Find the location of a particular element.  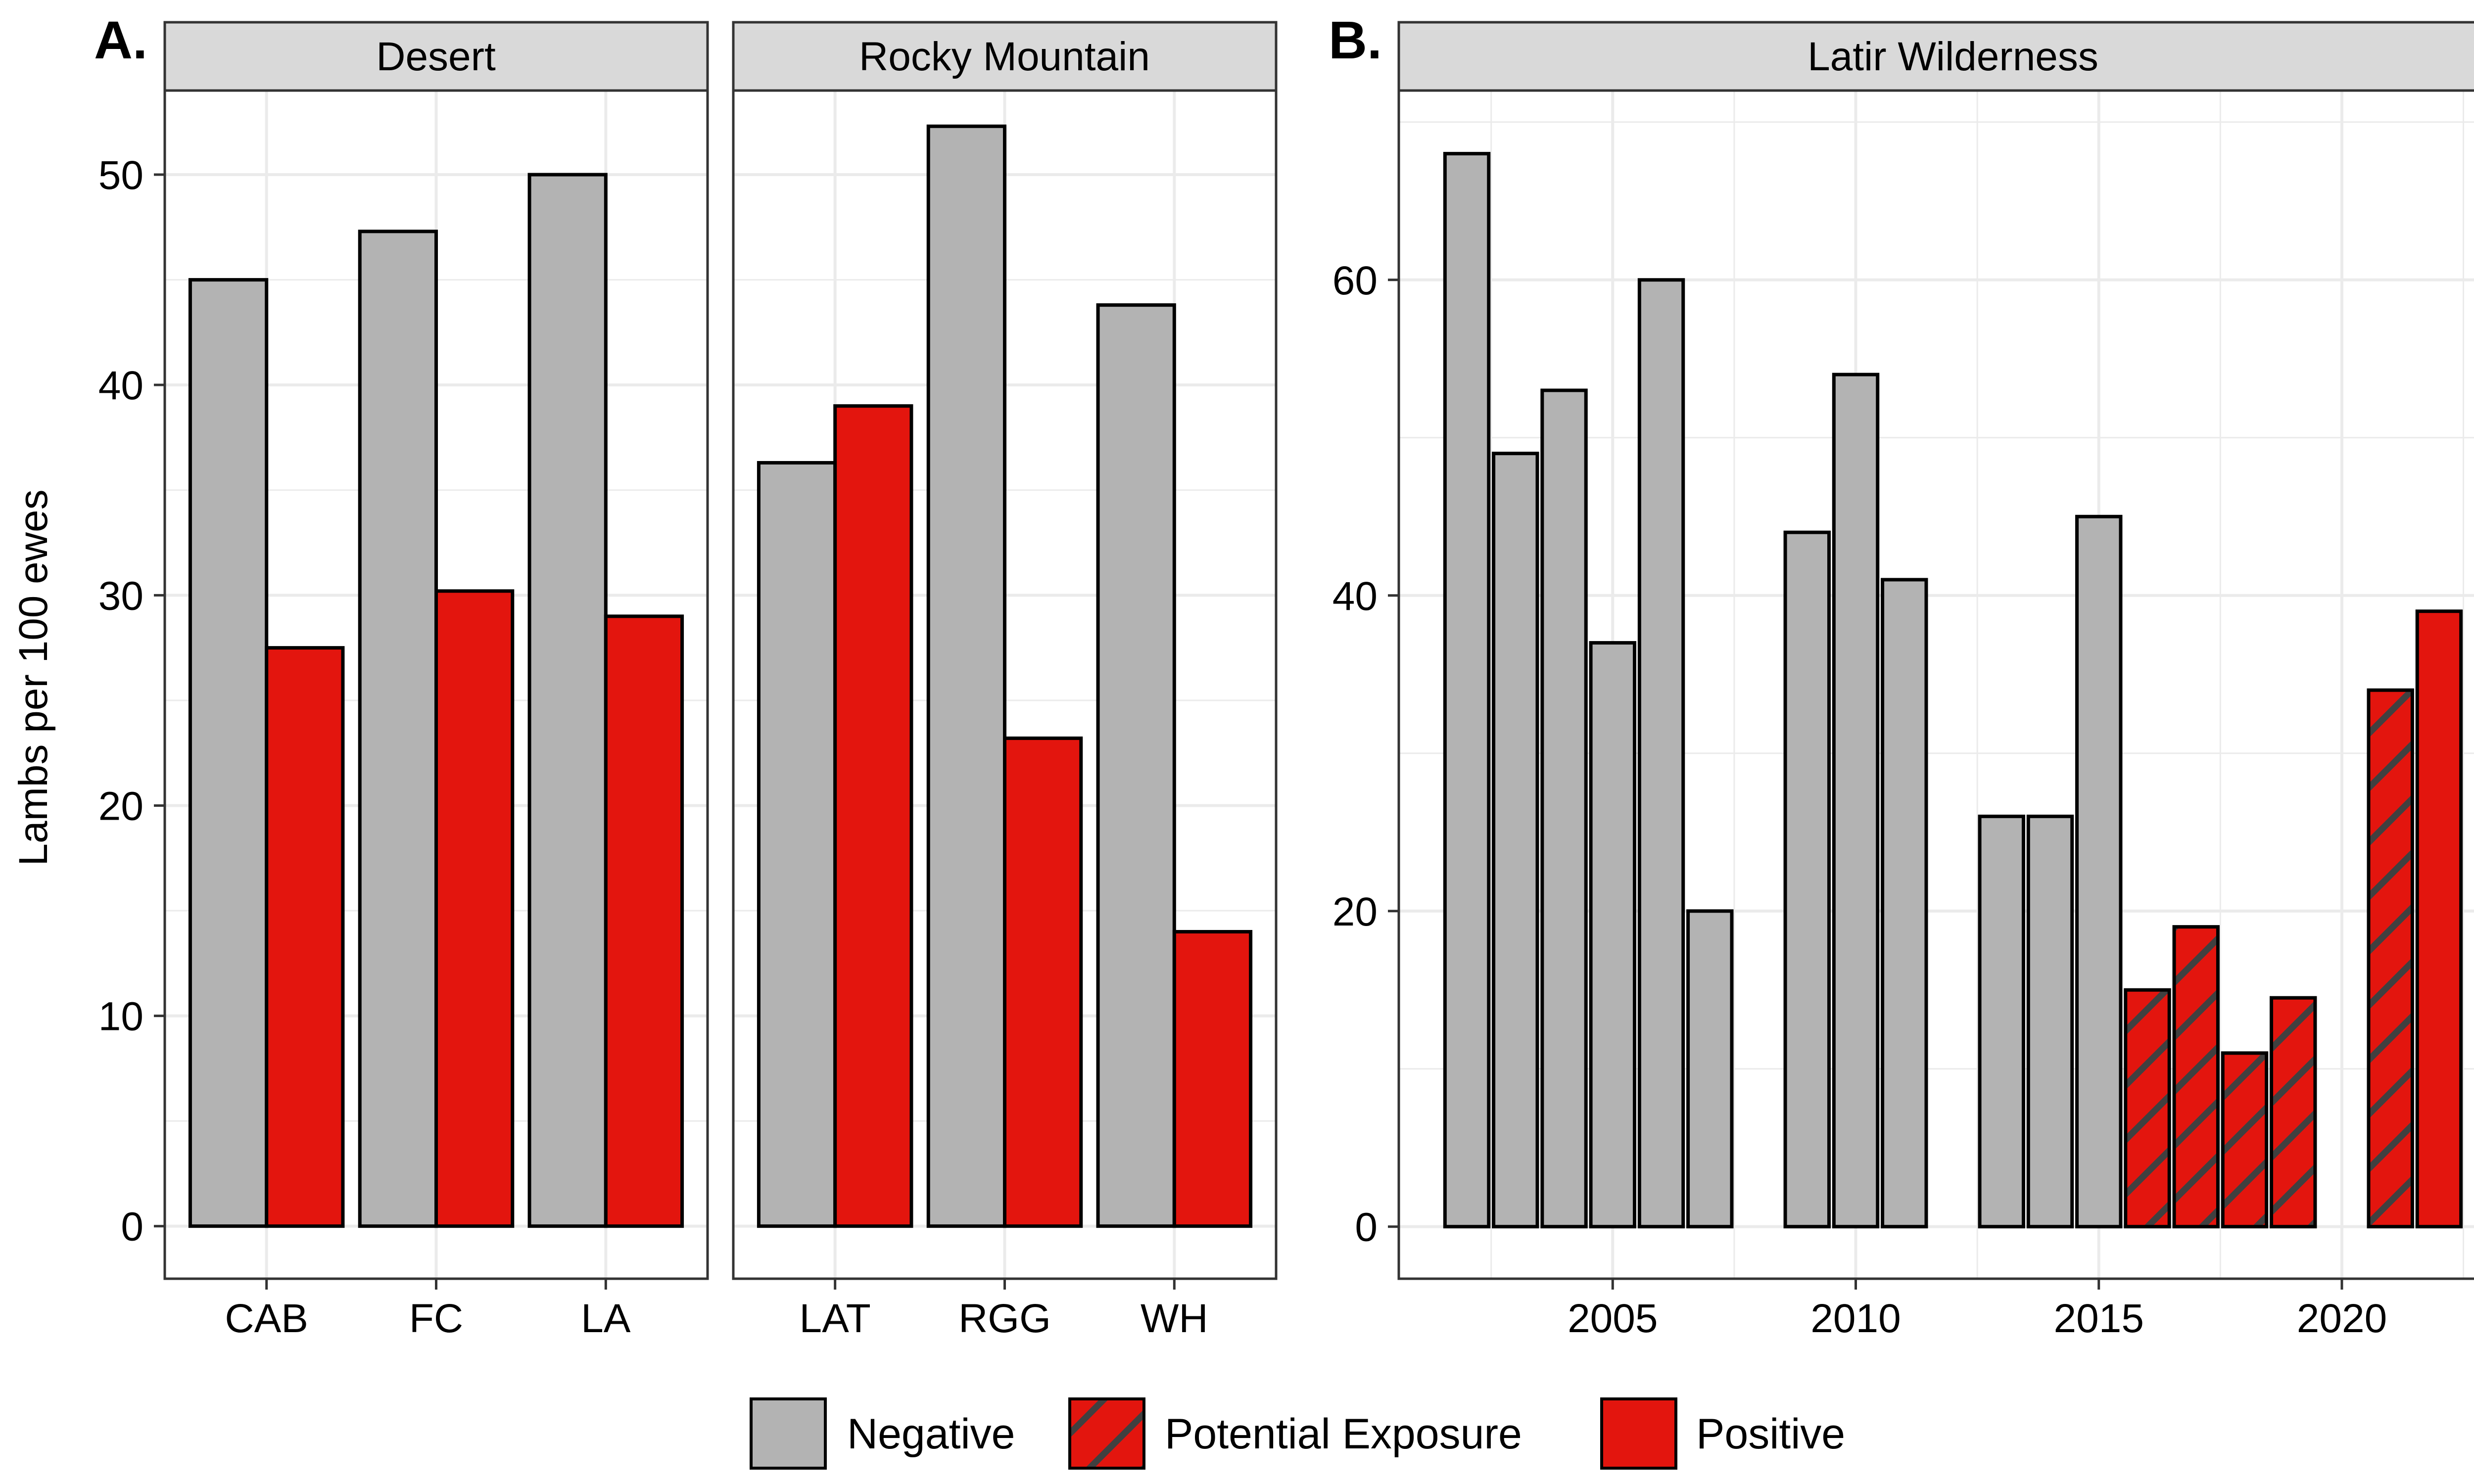

legend-item-potential-exposure: Potential Exposure is located at coordinates (1295, 1433).